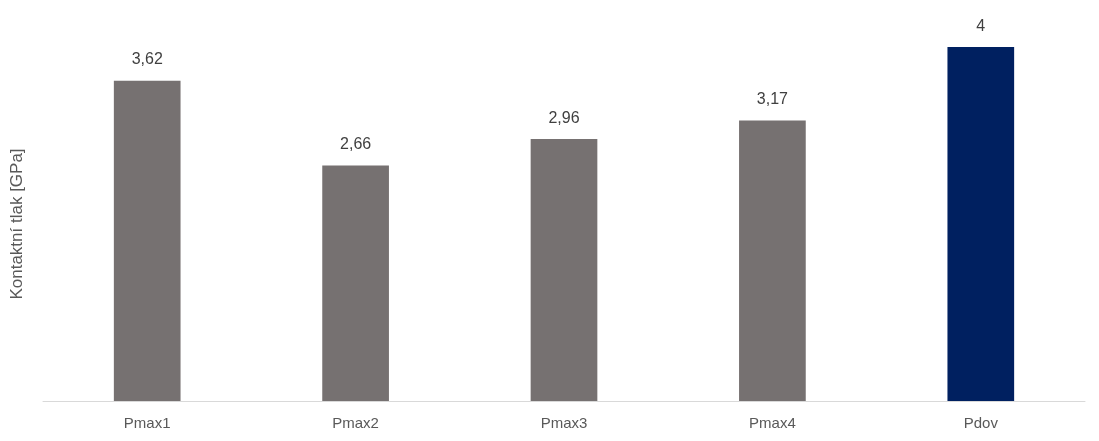 Image resolution: width=1099 pixels, height=441 pixels. Describe the element at coordinates (981, 25) in the screenshot. I see `data-label: 4` at that location.